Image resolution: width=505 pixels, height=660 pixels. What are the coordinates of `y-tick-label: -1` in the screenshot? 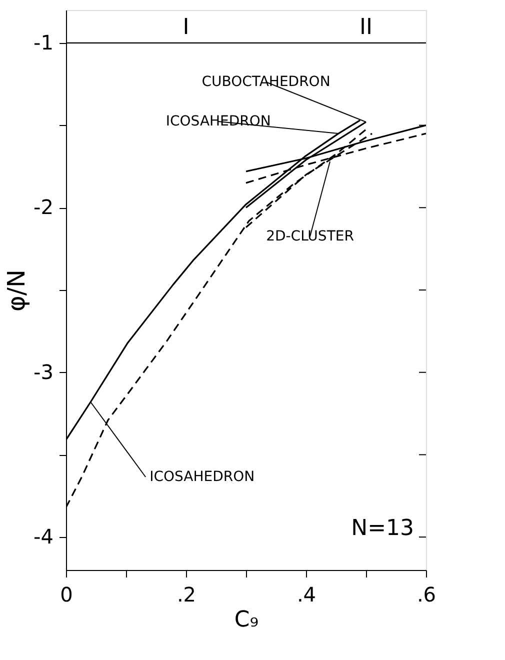 It's located at (44, 42).